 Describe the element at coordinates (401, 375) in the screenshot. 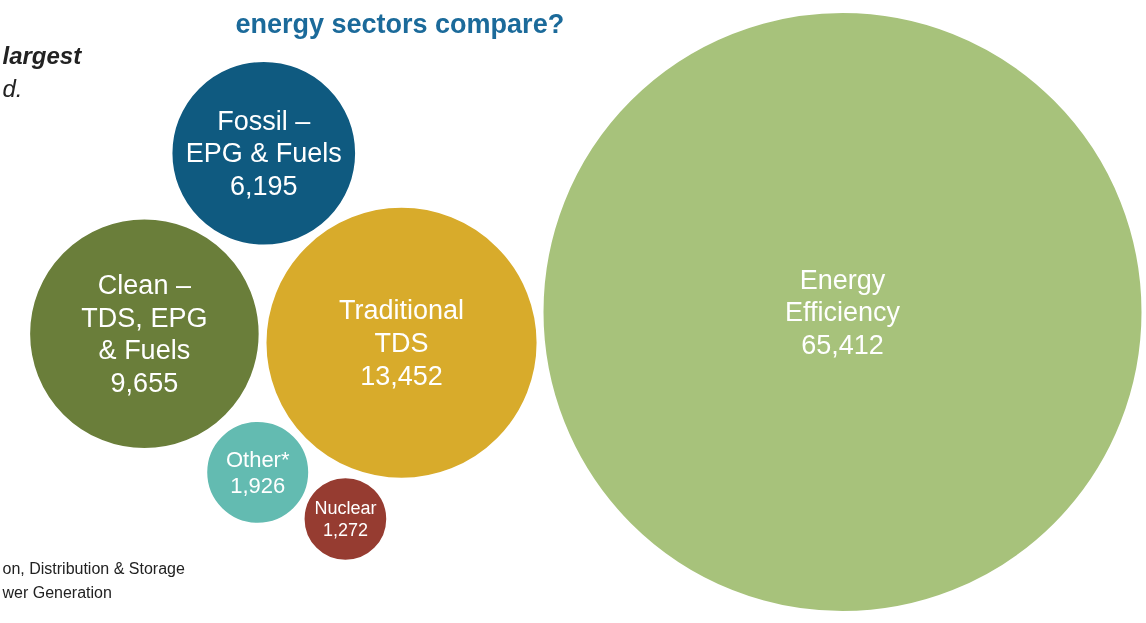

I see `data-label: 13,452` at that location.